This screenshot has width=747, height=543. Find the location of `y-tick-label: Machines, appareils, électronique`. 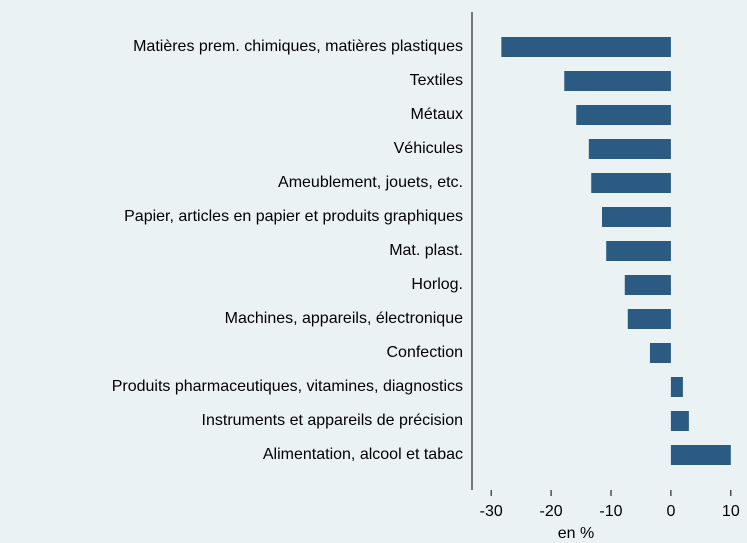

y-tick-label: Machines, appareils, électronique is located at coordinates (344, 318).